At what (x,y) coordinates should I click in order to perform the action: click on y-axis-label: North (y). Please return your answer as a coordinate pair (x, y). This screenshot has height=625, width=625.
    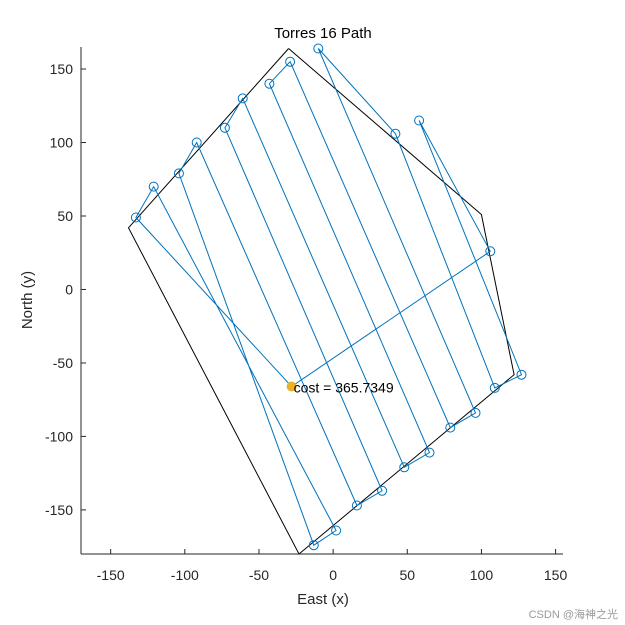
    Looking at the image, I should click on (27, 300).